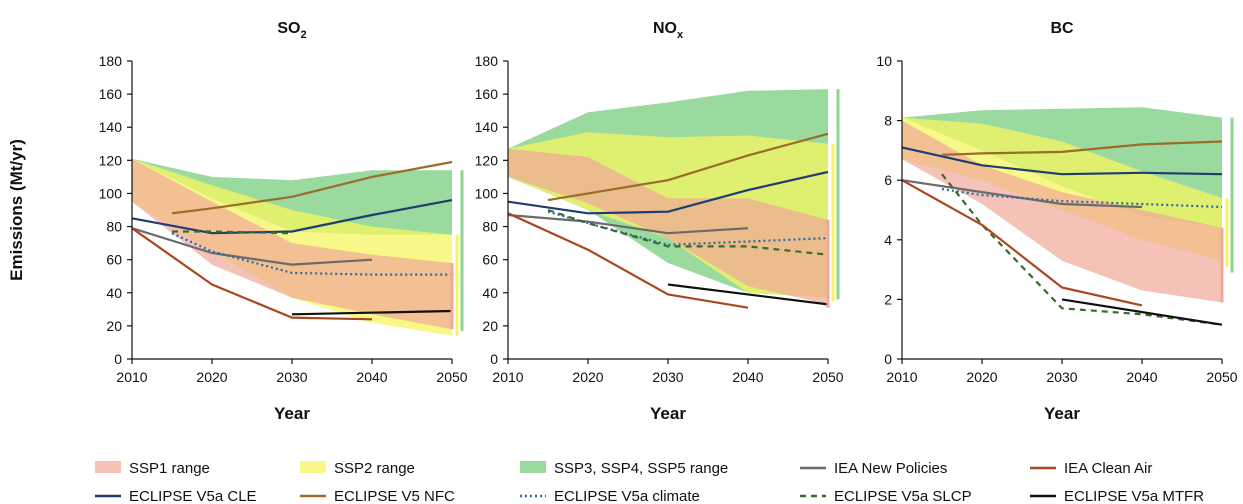 The width and height of the screenshot is (1243, 504). I want to click on ssp1-swatch, so click(108, 467).